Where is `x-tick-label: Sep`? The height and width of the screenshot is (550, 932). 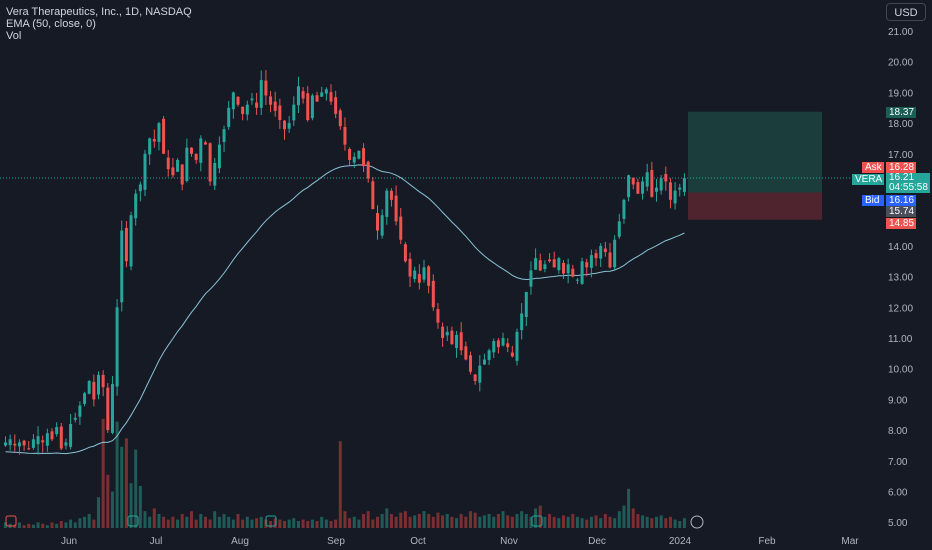 x-tick-label: Sep is located at coordinates (336, 541).